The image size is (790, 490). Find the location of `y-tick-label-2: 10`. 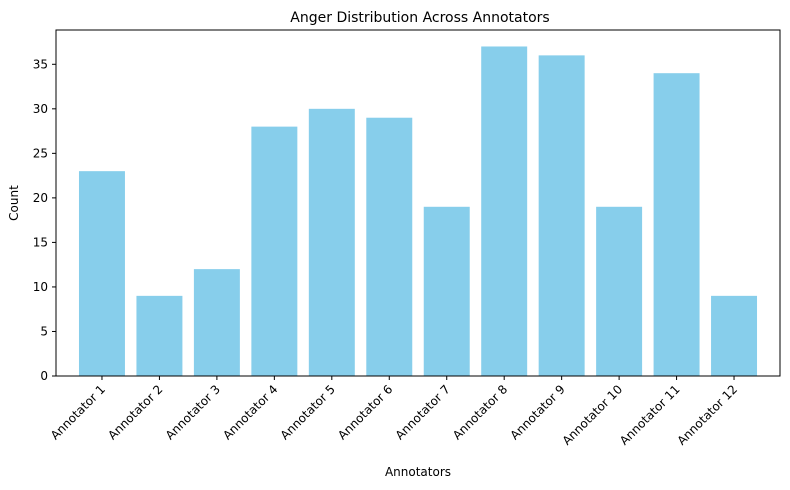

y-tick-label-2: 10 is located at coordinates (40, 287).